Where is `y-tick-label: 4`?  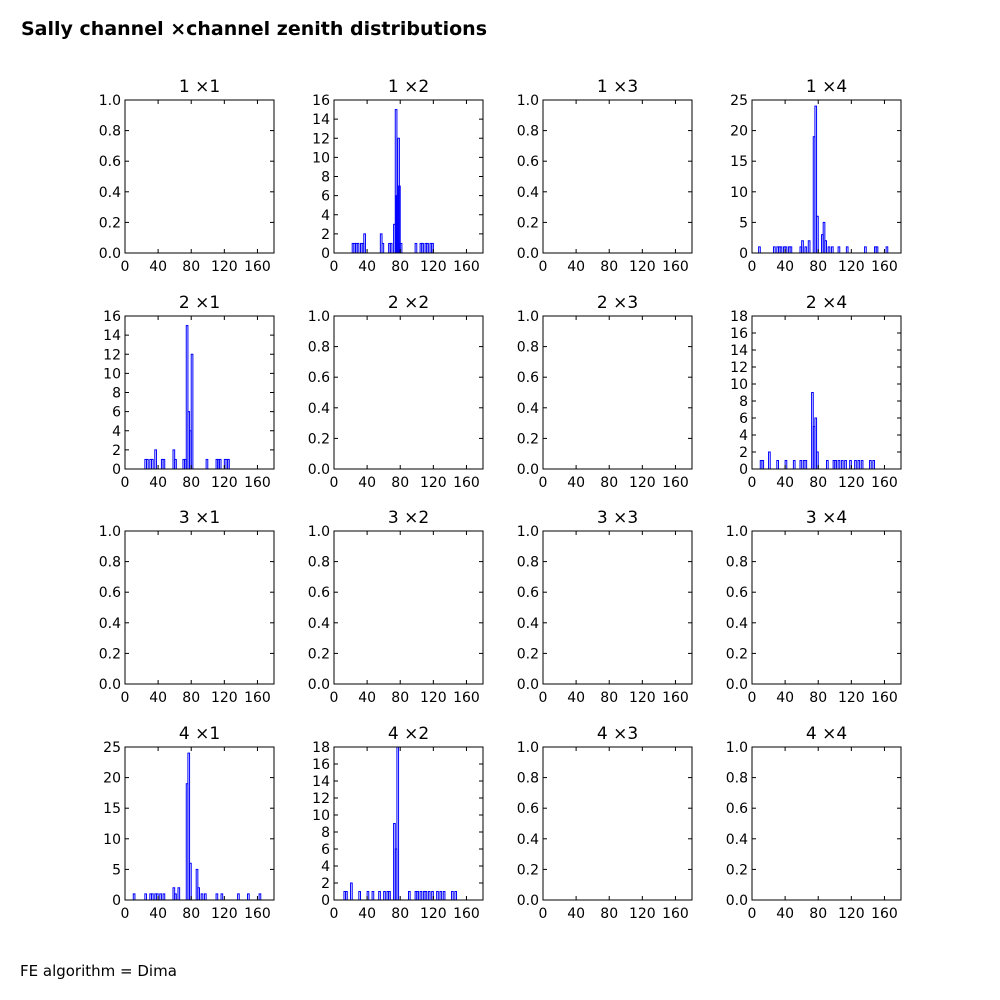 y-tick-label: 4 is located at coordinates (743, 436).